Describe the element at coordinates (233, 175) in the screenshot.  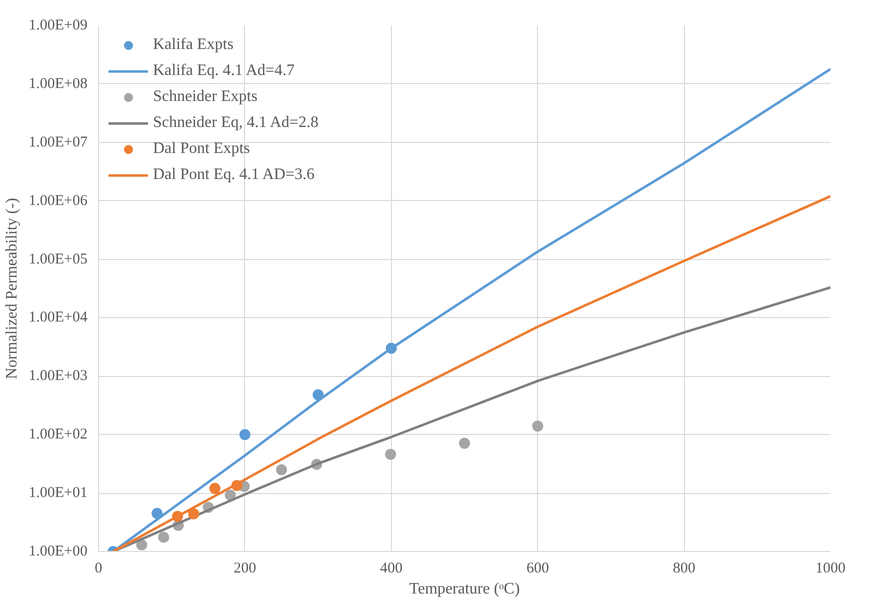
I see `legend-label: Dal Pont Eq. 4.1 AD=3.6` at that location.